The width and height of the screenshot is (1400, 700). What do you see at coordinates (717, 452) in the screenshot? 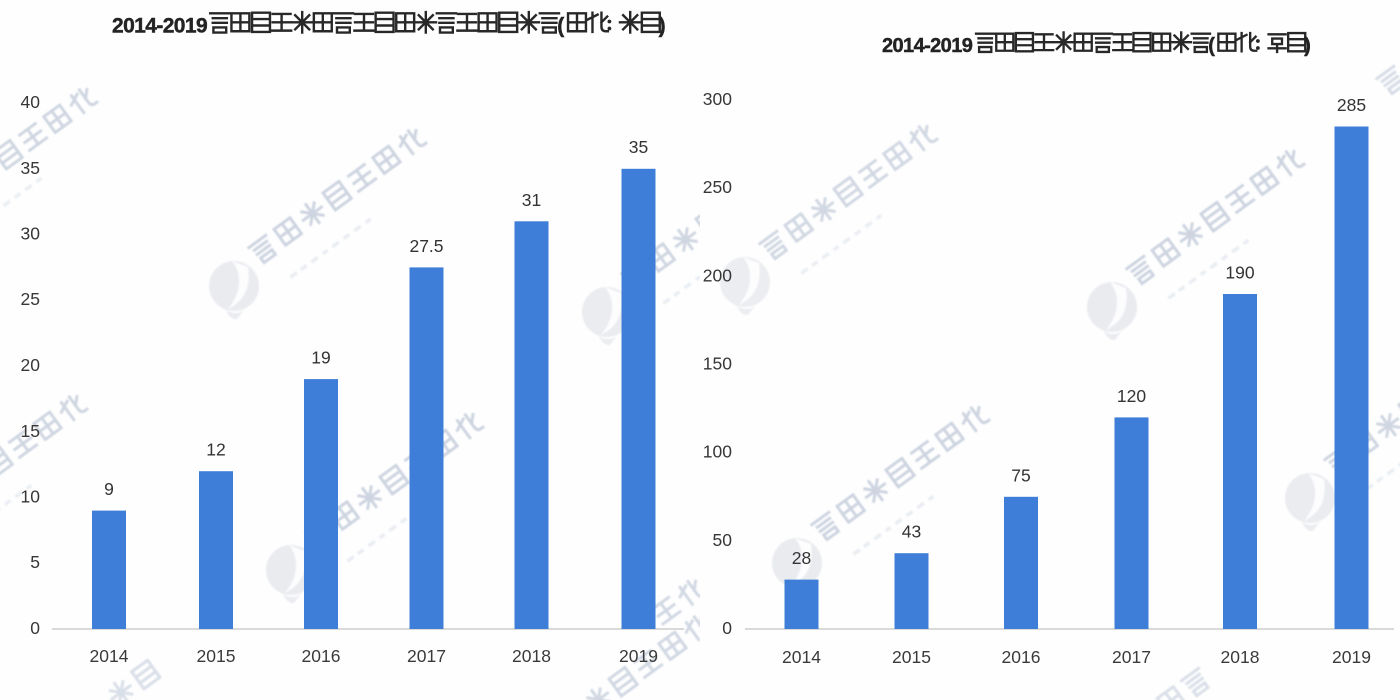
I see `svg-text: 100` at bounding box center [717, 452].